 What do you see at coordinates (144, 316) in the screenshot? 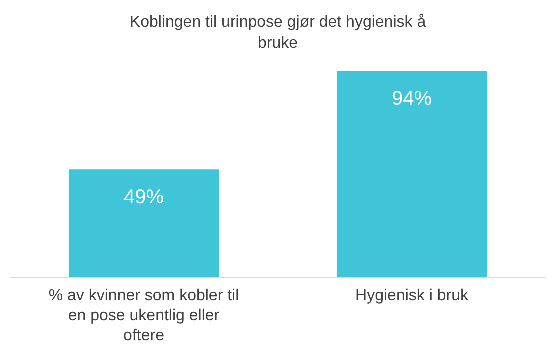
I see `x-tick-label: % av kvinner som kobler til en pose ukentlig eller oftere` at bounding box center [144, 316].